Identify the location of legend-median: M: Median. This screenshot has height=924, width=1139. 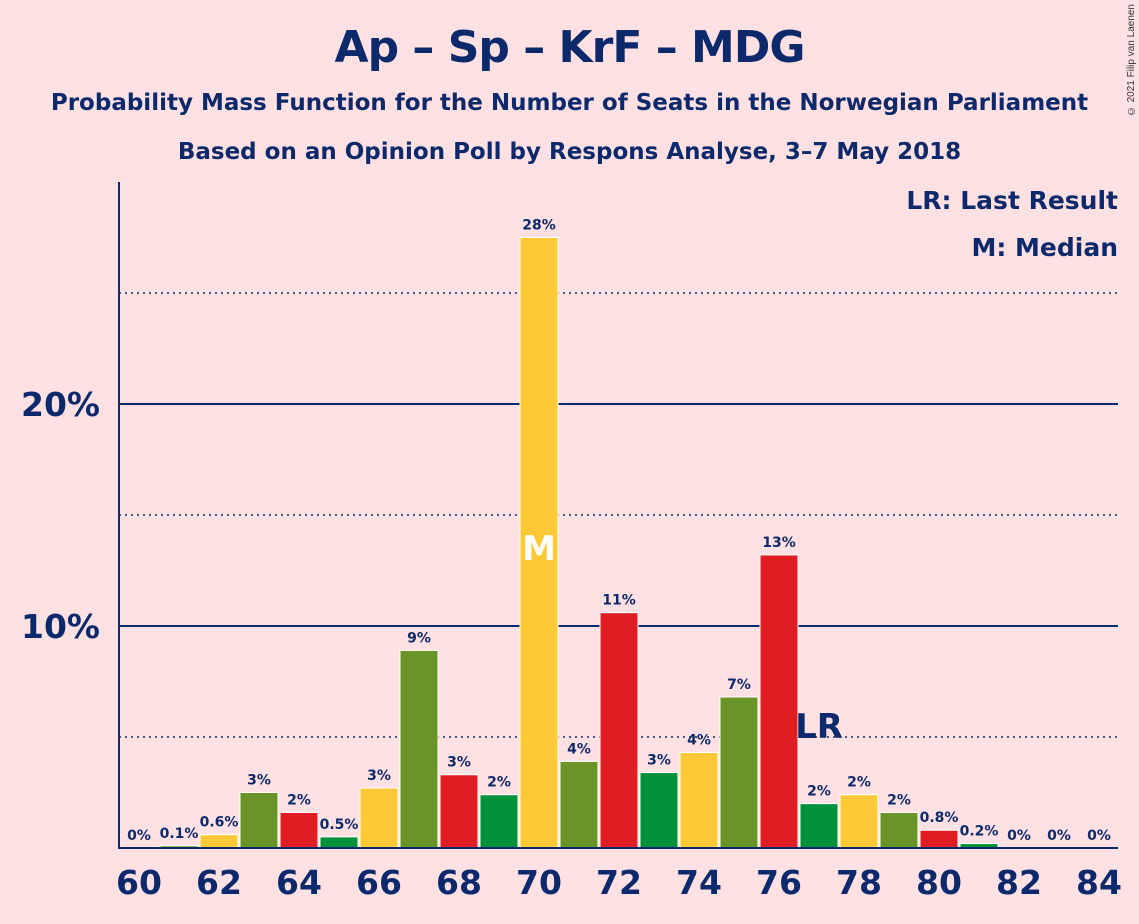
(1044, 247).